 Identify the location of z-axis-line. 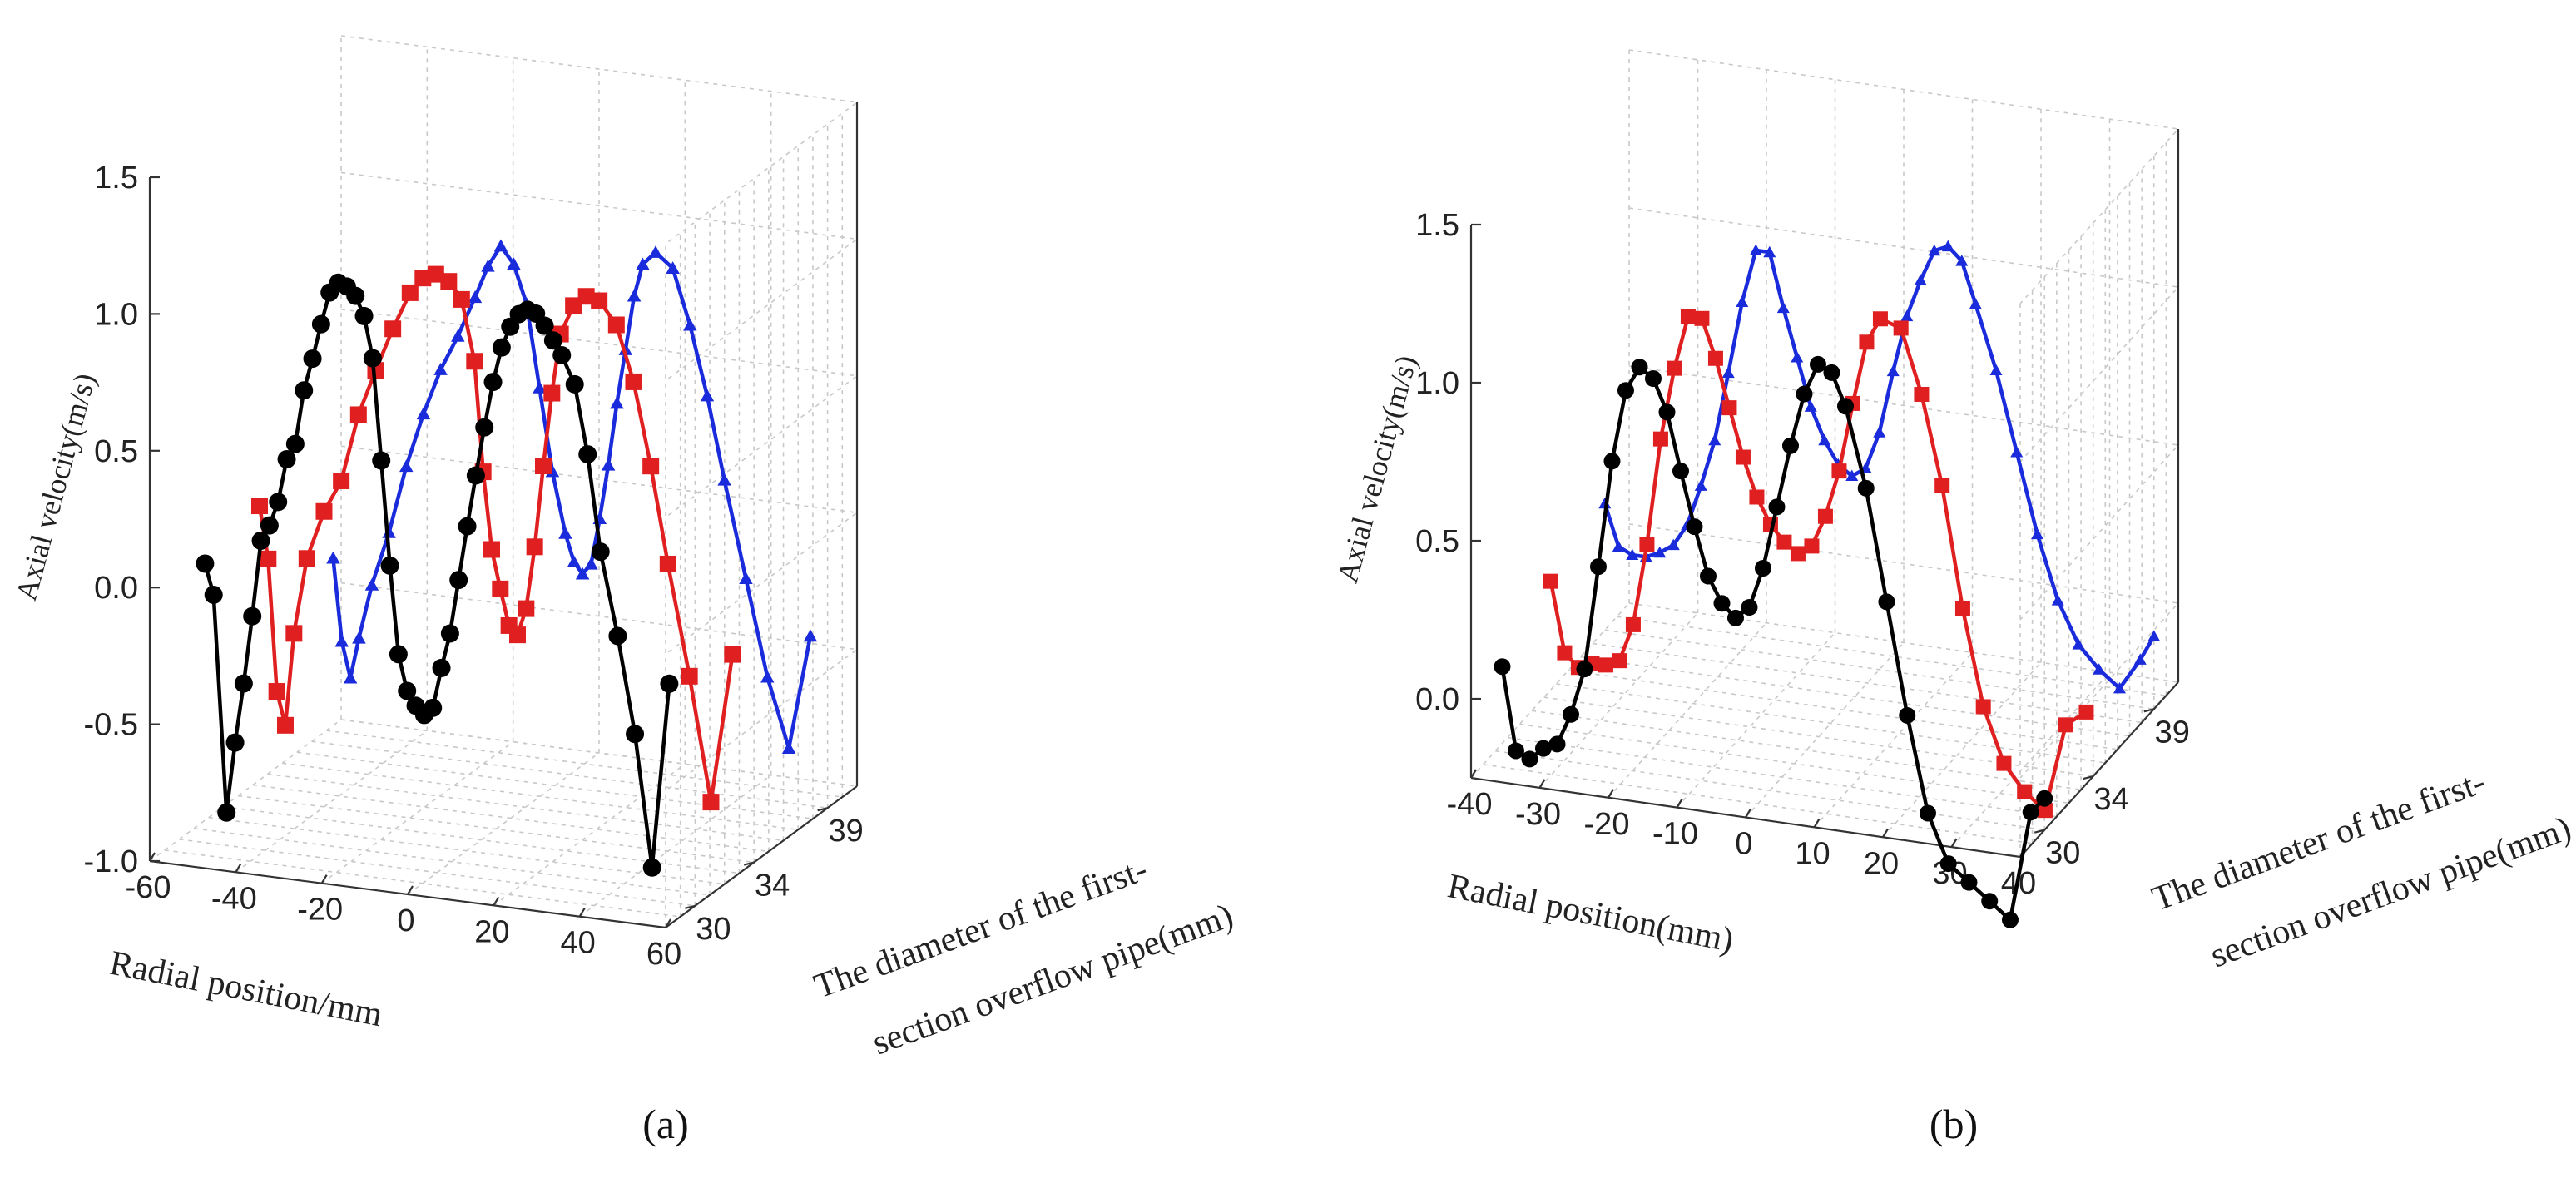
(762, 856).